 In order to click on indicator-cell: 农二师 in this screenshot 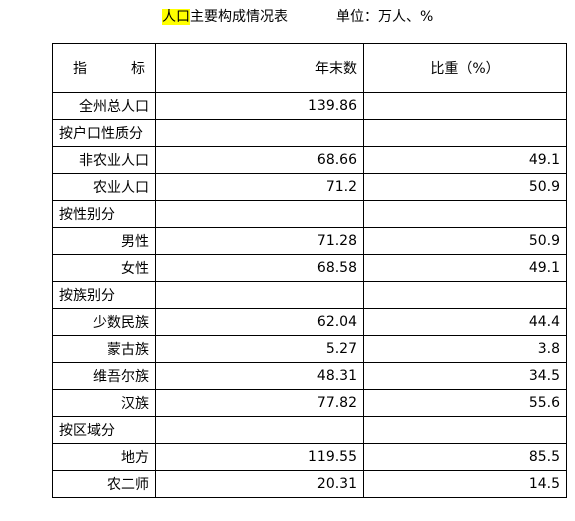, I will do `click(104, 484)`.